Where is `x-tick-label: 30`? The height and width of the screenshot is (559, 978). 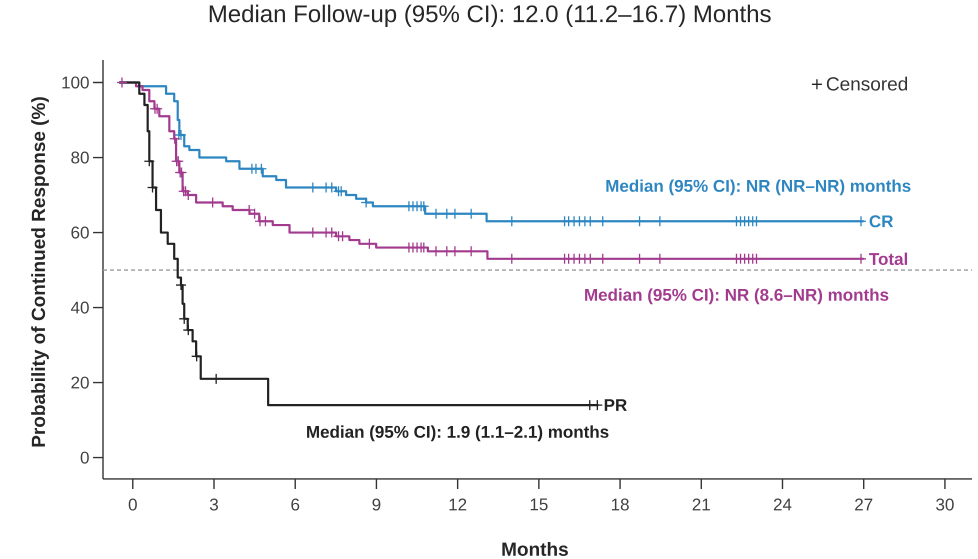 x-tick-label: 30 is located at coordinates (945, 504).